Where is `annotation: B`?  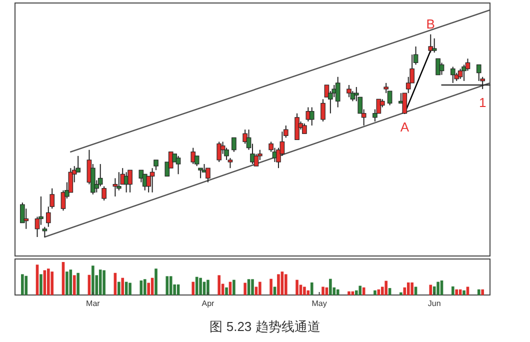 annotation: B is located at coordinates (430, 24).